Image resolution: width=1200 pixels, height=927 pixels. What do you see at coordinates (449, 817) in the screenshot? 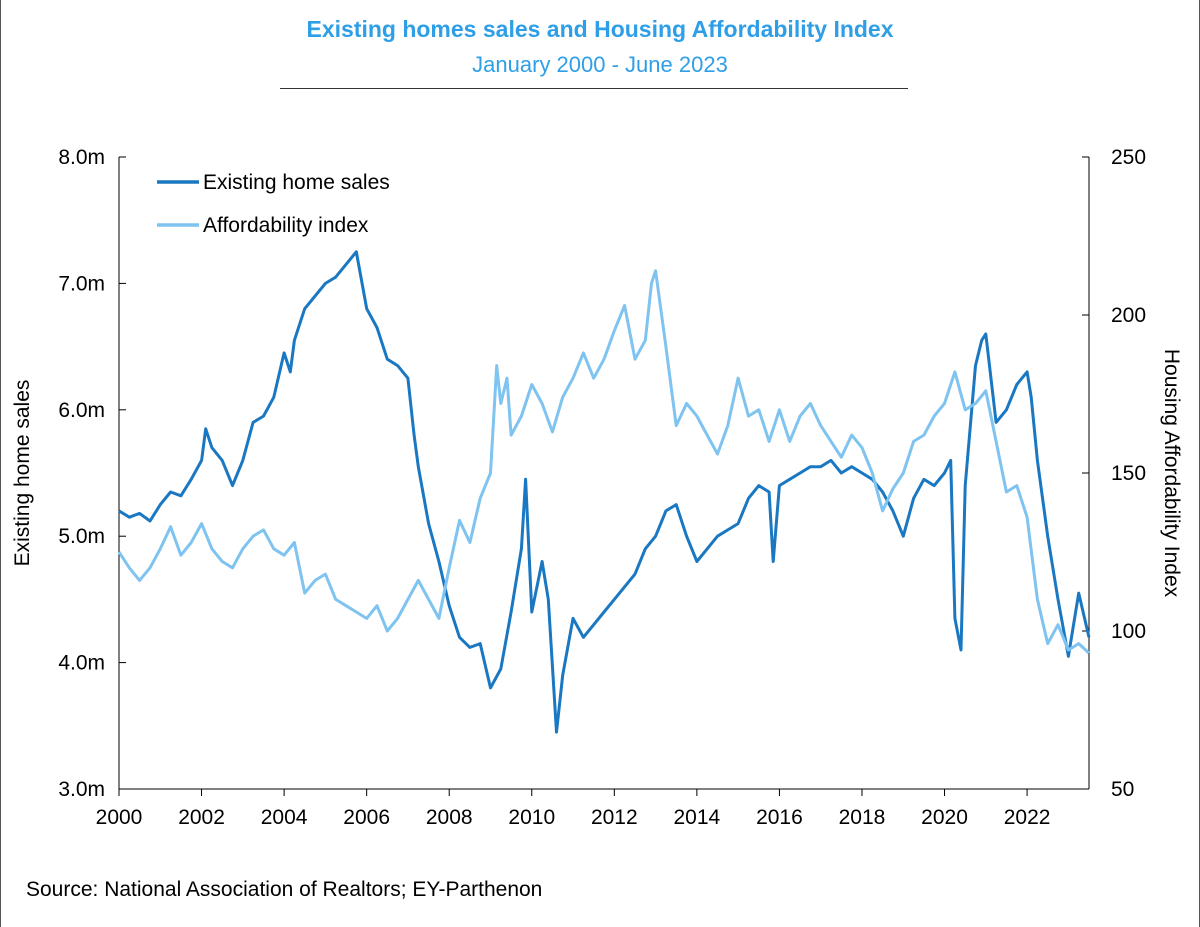
I see `x-tick-label: 2008` at bounding box center [449, 817].